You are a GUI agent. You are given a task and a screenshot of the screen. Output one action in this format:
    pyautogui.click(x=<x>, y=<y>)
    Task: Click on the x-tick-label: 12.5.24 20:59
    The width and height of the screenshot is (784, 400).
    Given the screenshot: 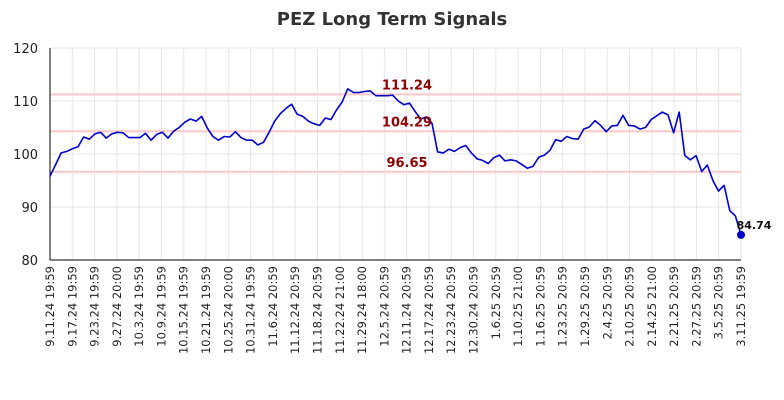 What is the action you would take?
    pyautogui.click(x=384, y=306)
    